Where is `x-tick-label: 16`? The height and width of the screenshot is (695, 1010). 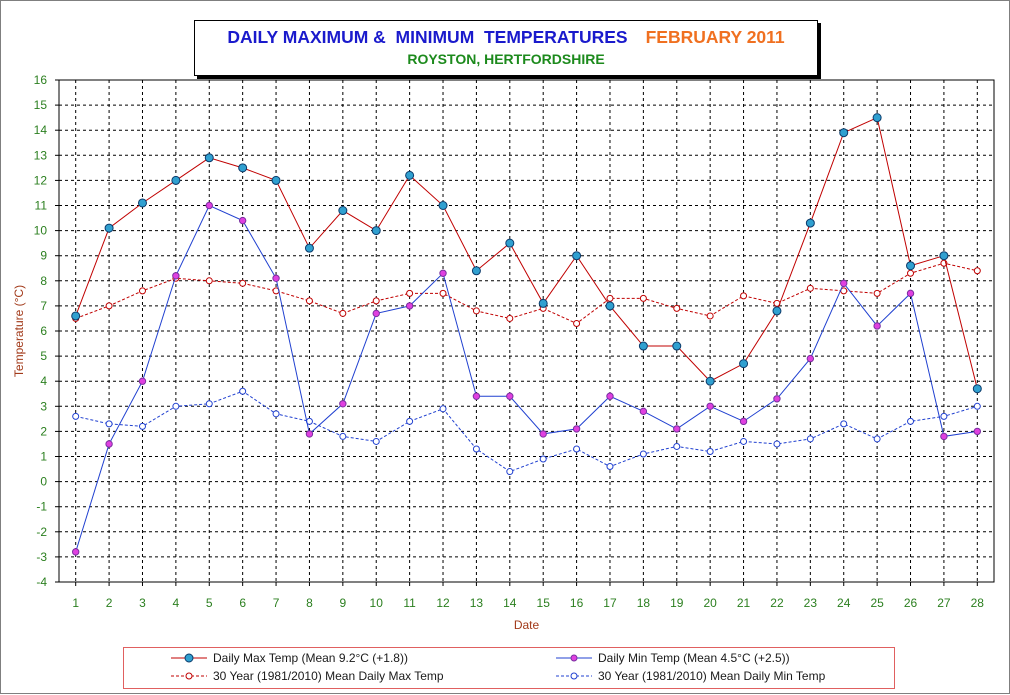
x-tick-label: 16 is located at coordinates (577, 603).